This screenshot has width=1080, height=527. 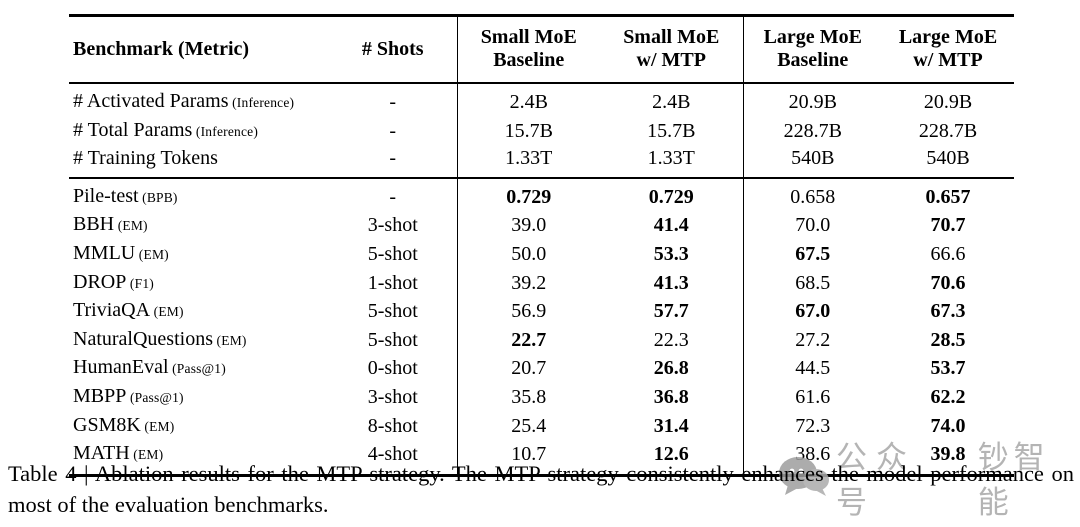 I want to click on value-cell: 36.8, so click(x=671, y=396).